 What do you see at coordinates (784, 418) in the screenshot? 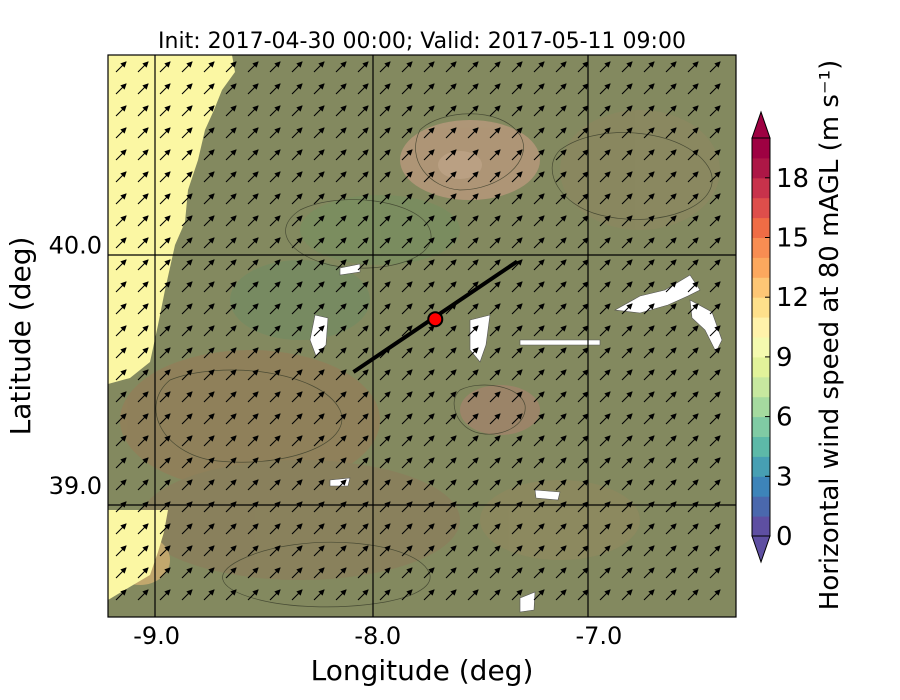
I see `colorbar-tick-label: 6` at bounding box center [784, 418].